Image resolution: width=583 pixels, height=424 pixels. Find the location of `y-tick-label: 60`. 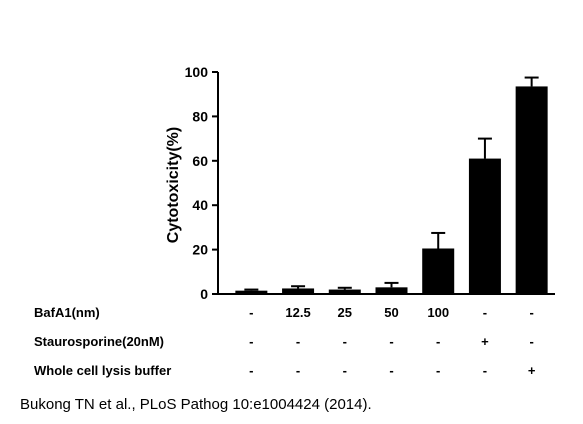

y-tick-label: 60 is located at coordinates (200, 161).